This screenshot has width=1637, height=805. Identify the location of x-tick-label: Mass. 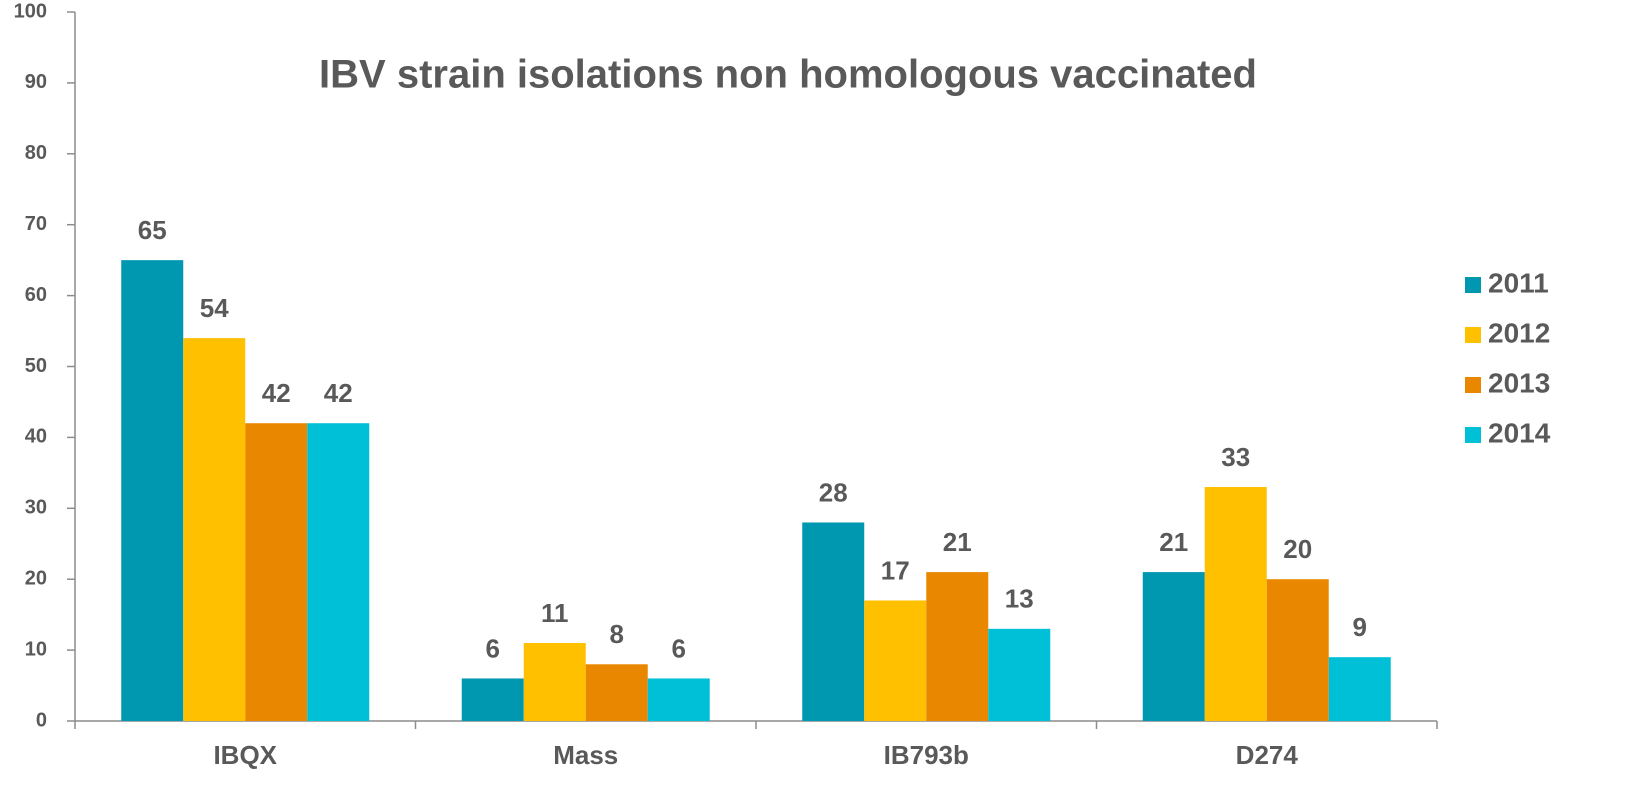
(585, 755).